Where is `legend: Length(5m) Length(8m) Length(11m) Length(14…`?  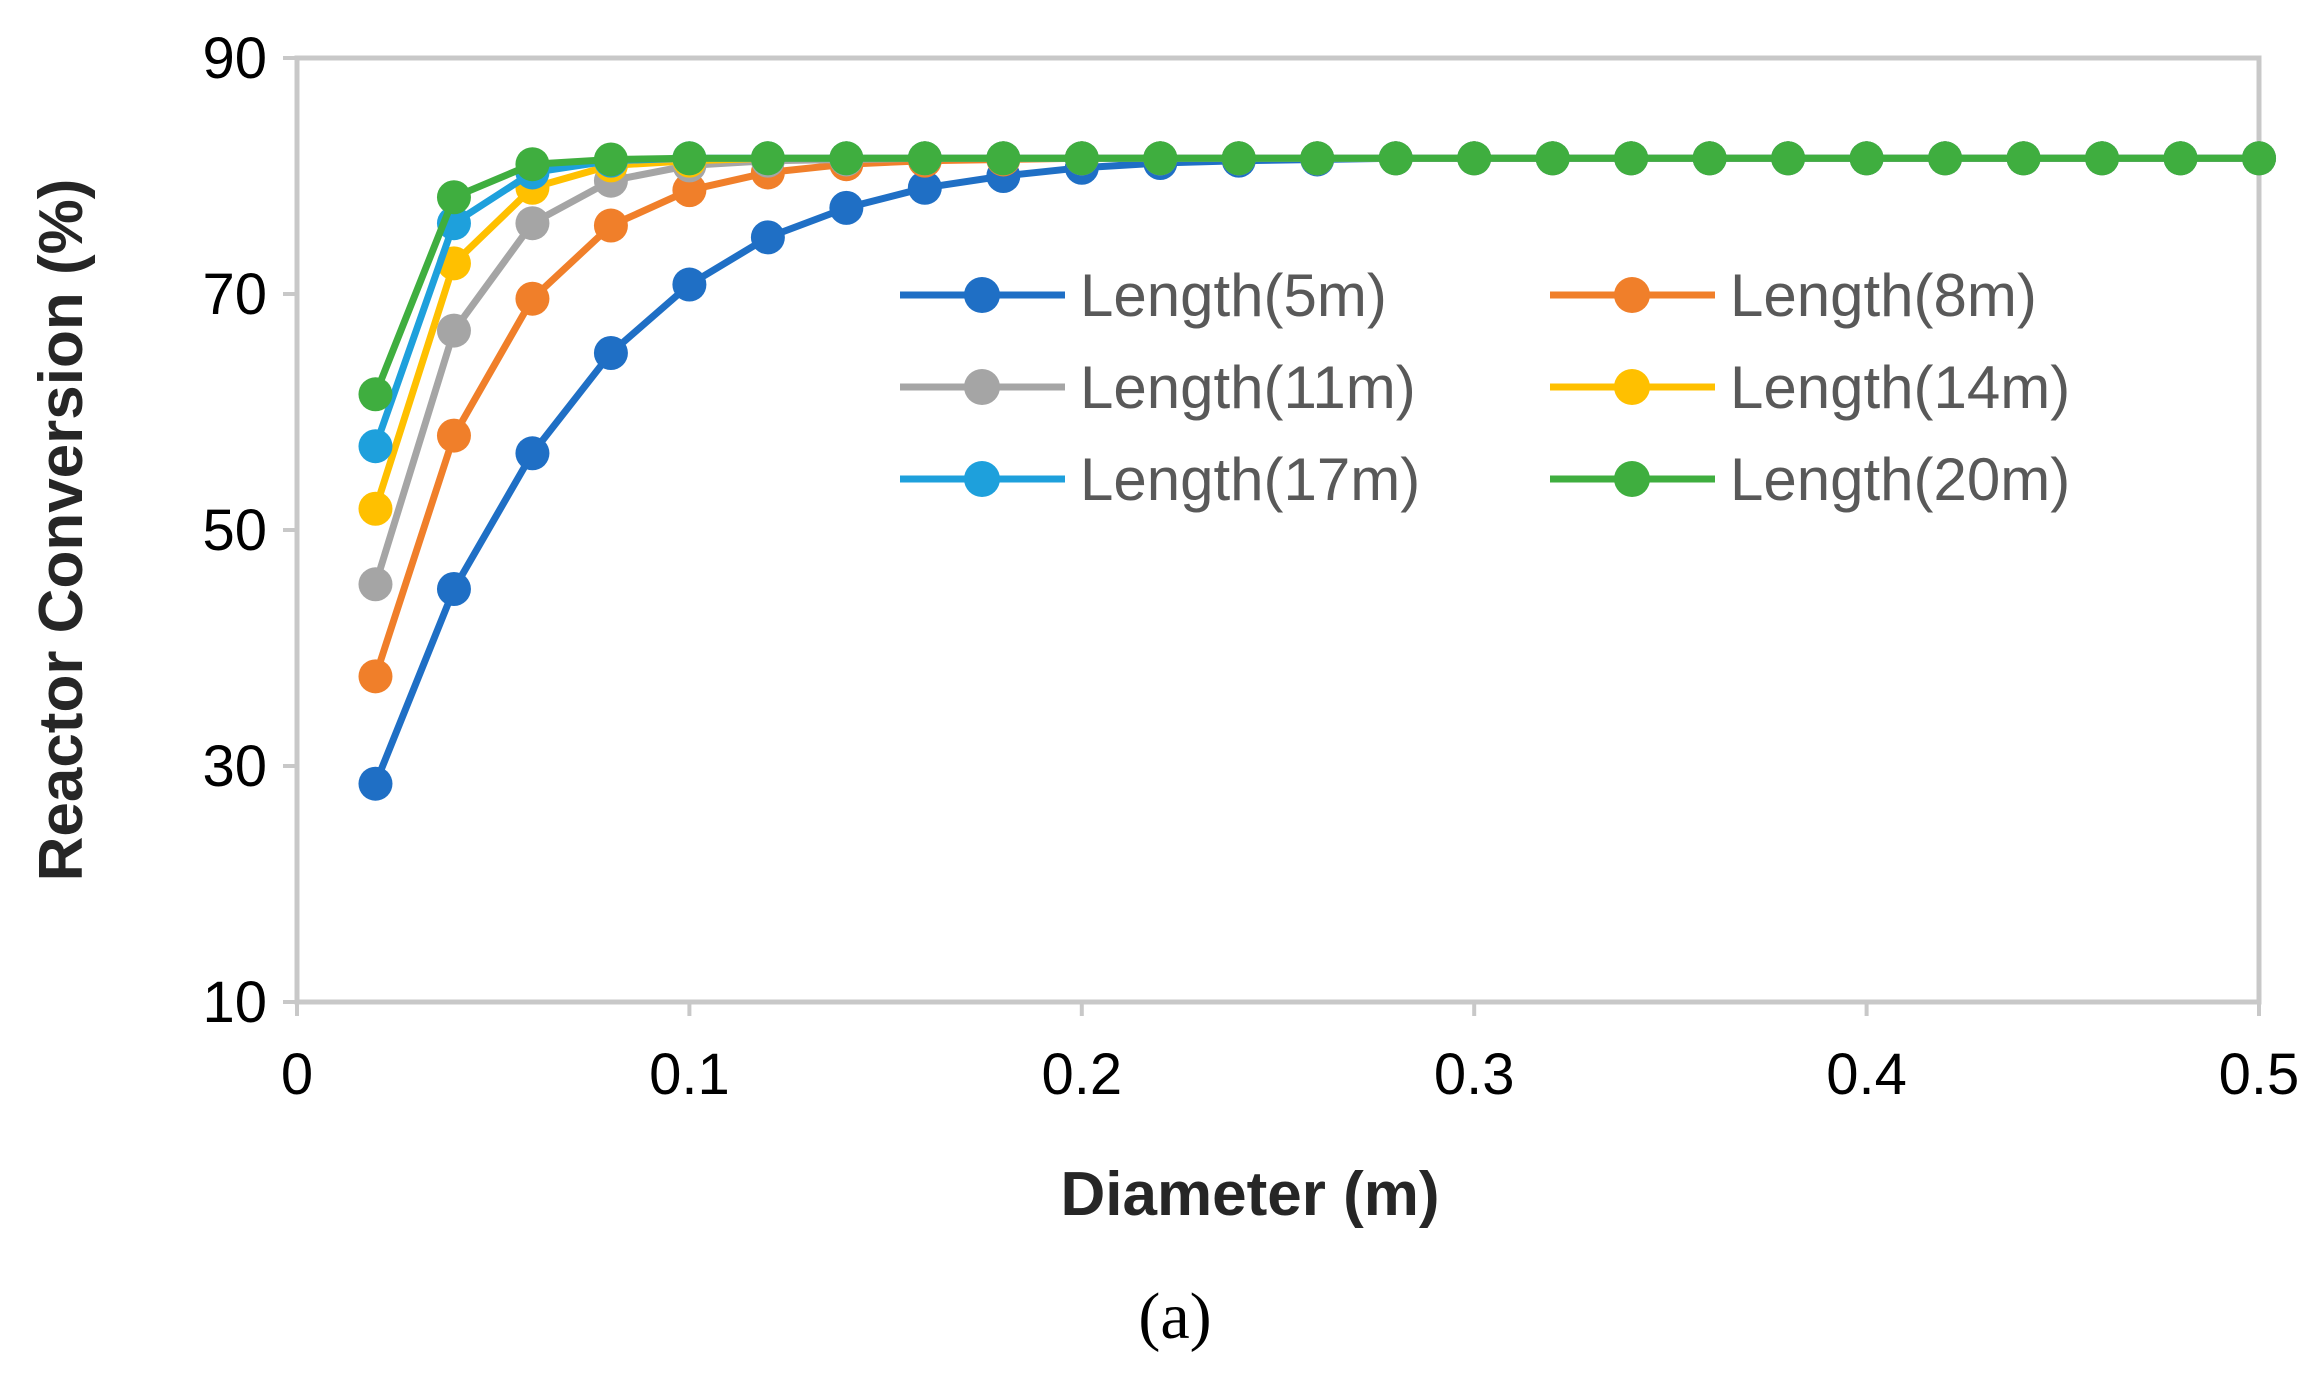
legend: Length(5m) Length(8m) Length(11m) Length(14… is located at coordinates (1485, 387).